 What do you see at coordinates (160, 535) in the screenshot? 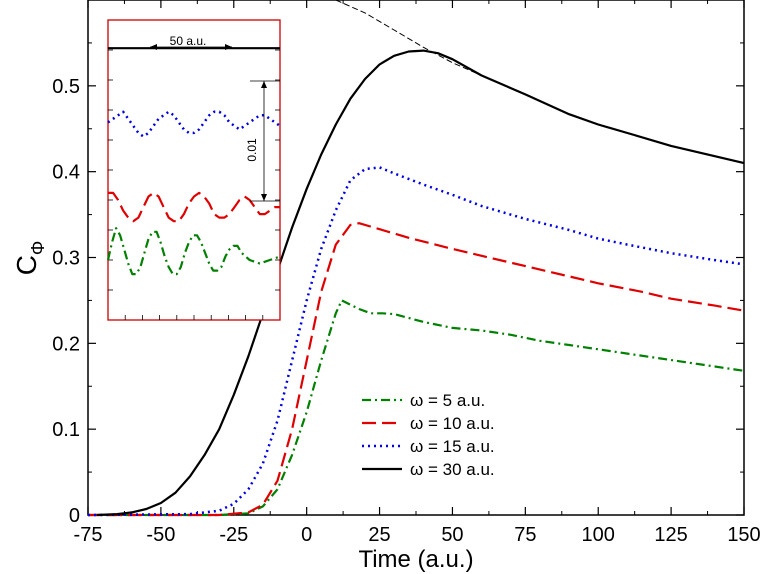
I see `x-tick-label: -50` at bounding box center [160, 535].